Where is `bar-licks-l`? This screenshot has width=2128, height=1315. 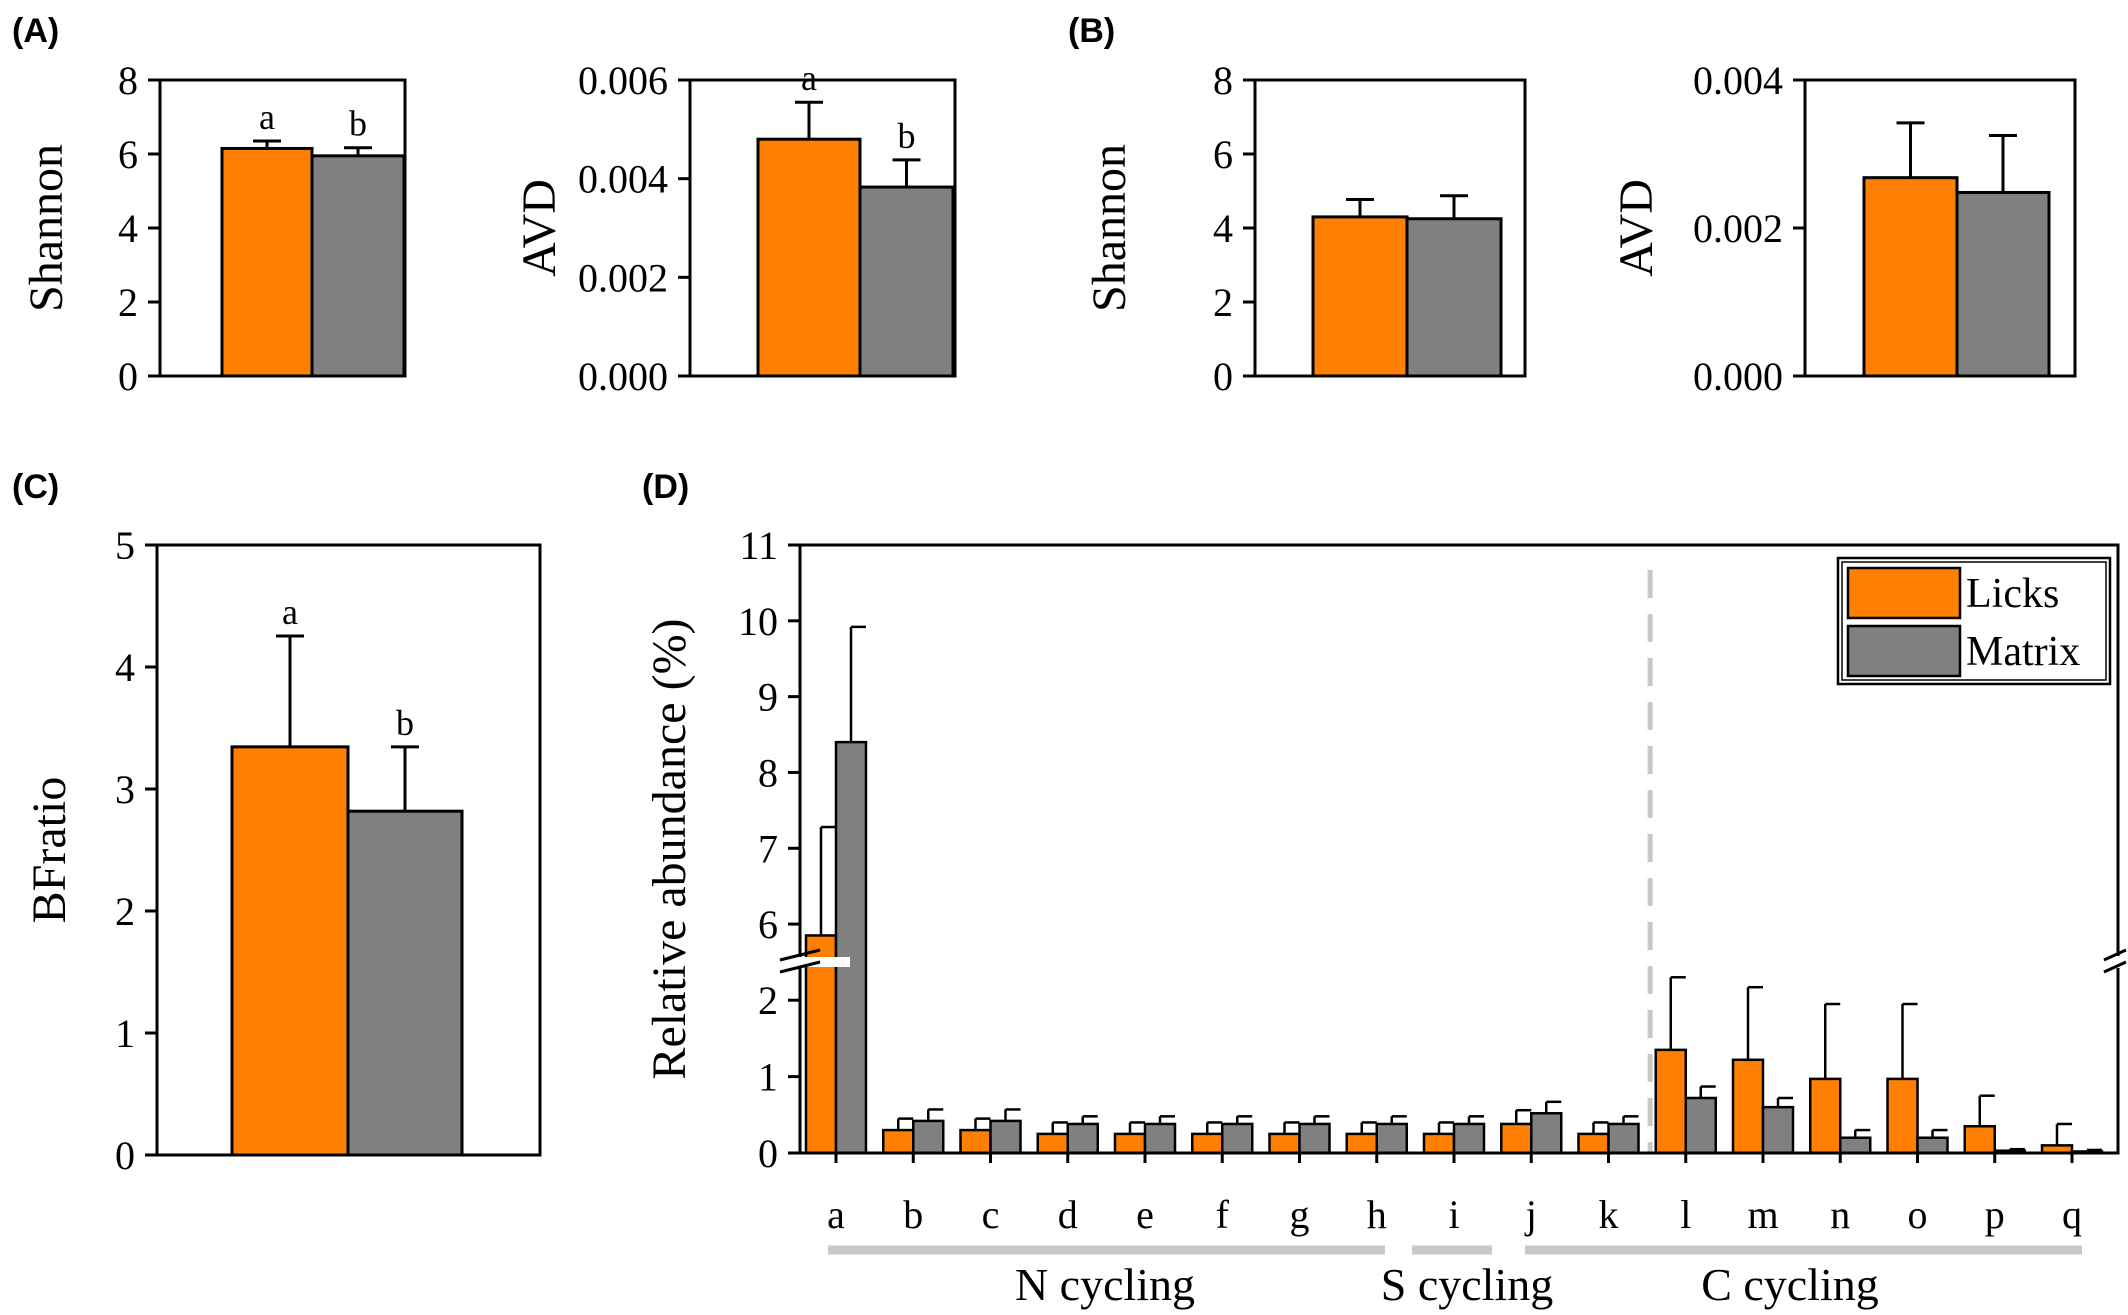
bar-licks-l is located at coordinates (1670, 1101).